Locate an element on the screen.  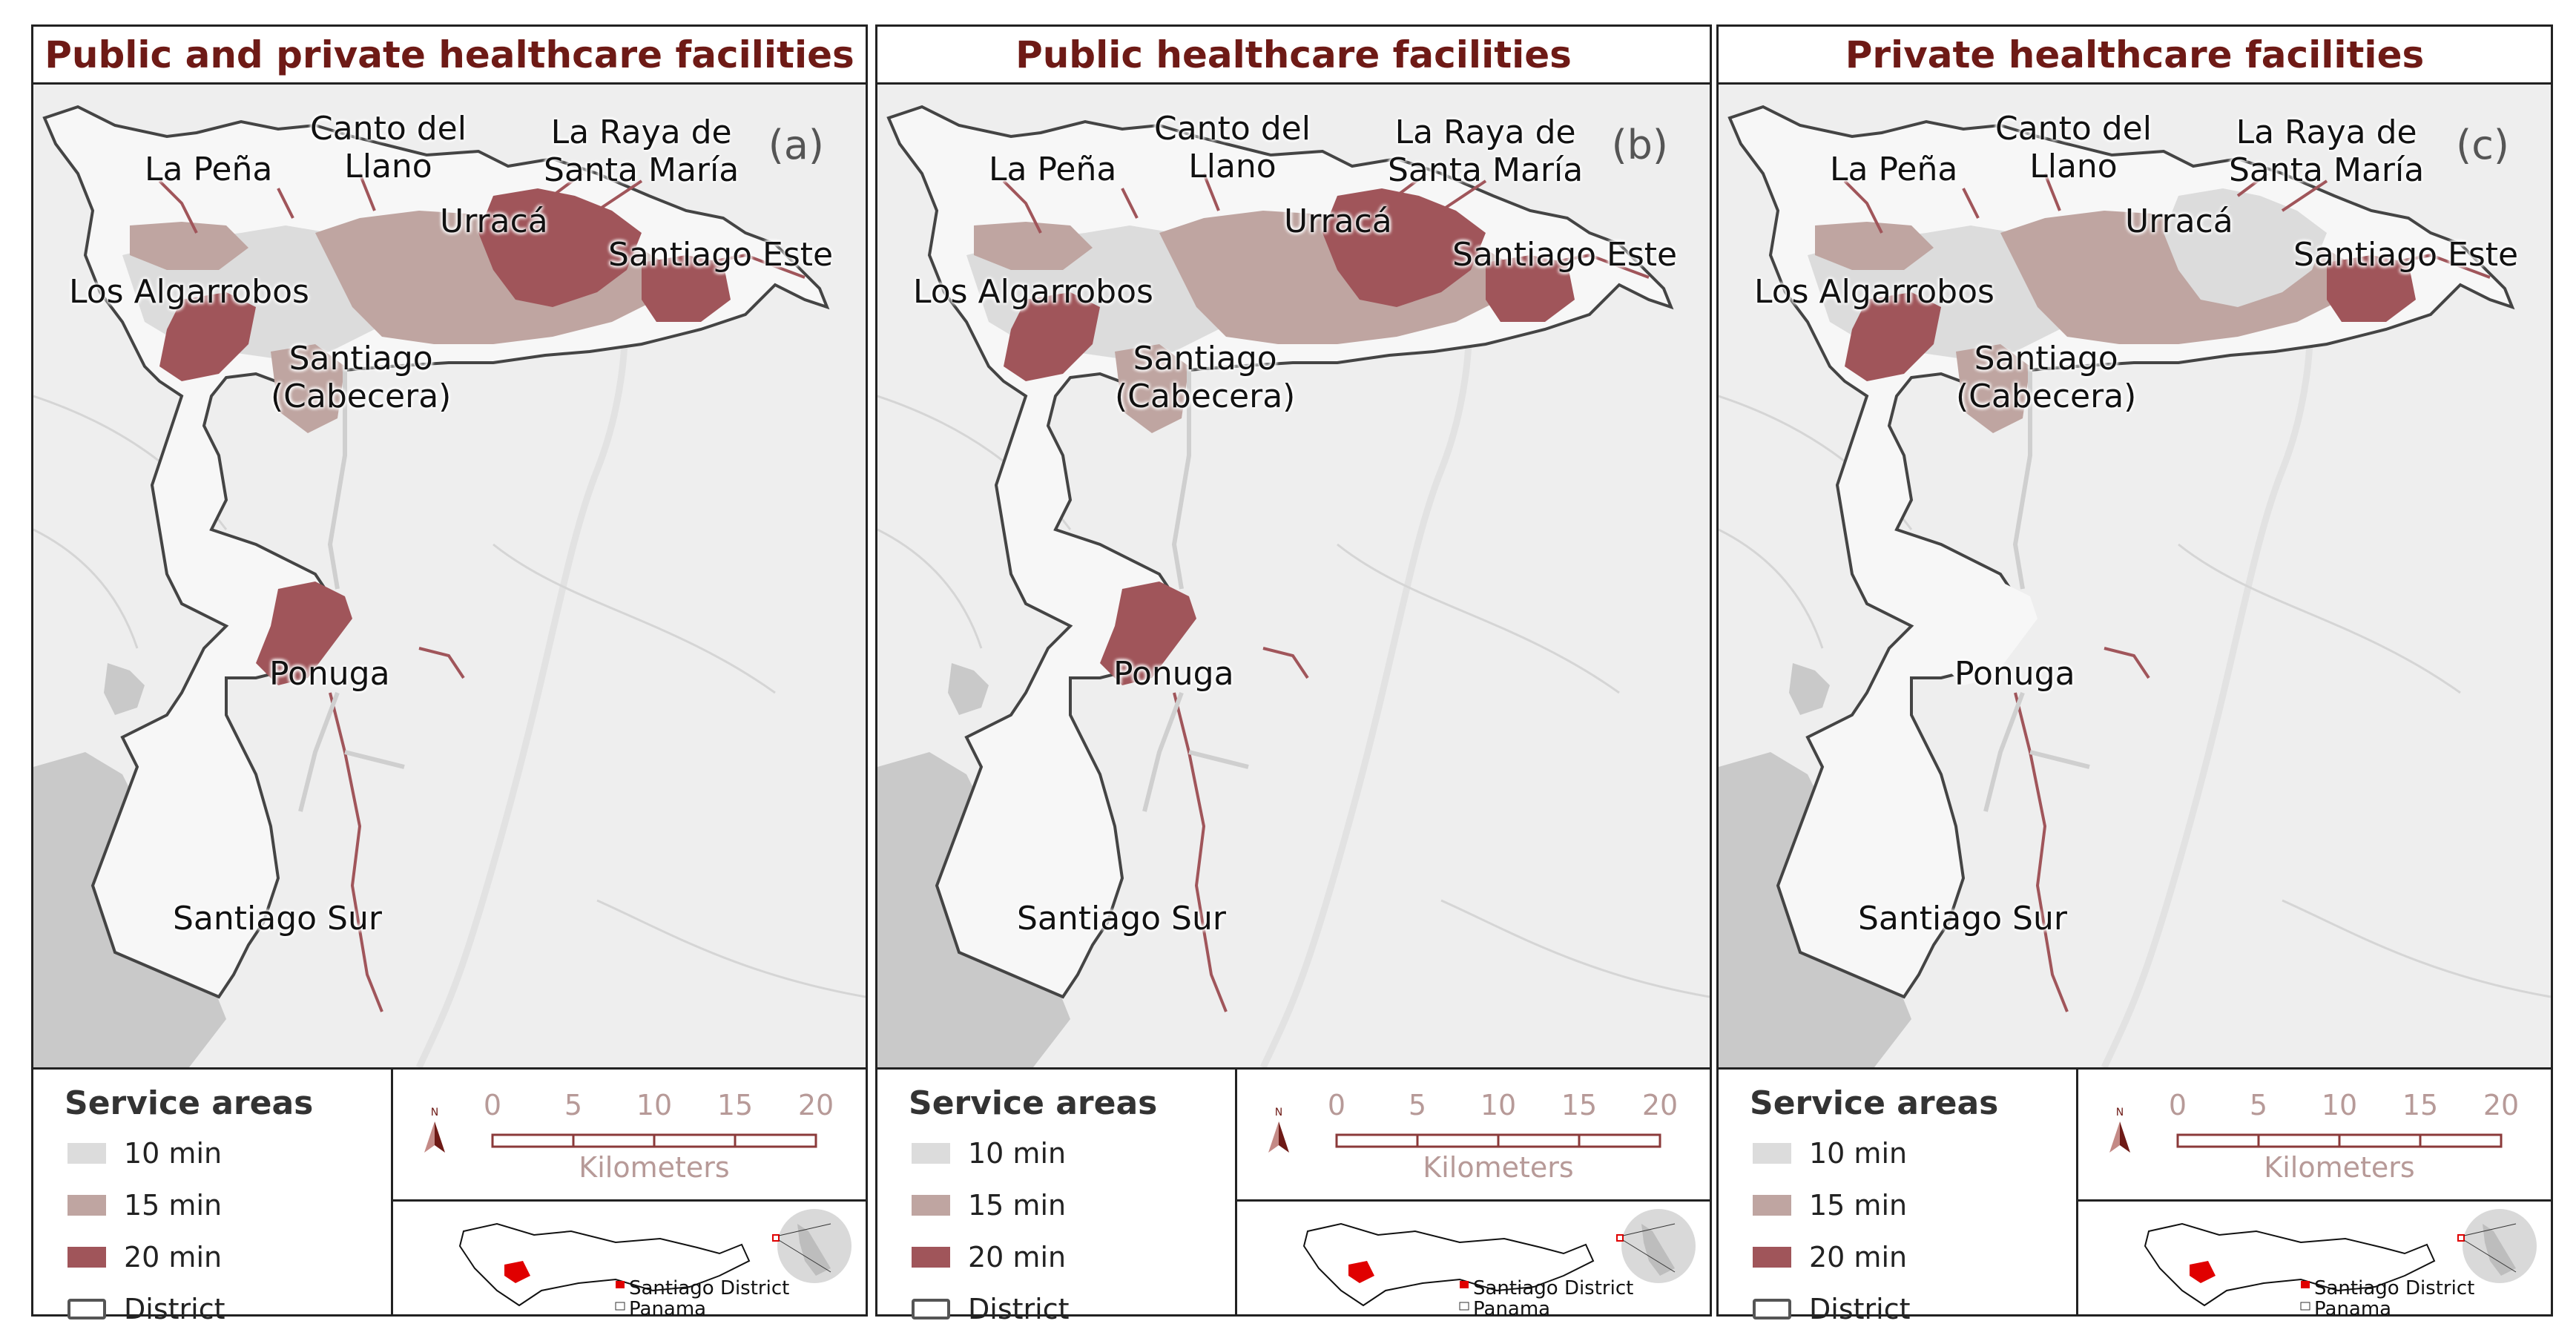
legend-label: 15 min is located at coordinates (1858, 1205).